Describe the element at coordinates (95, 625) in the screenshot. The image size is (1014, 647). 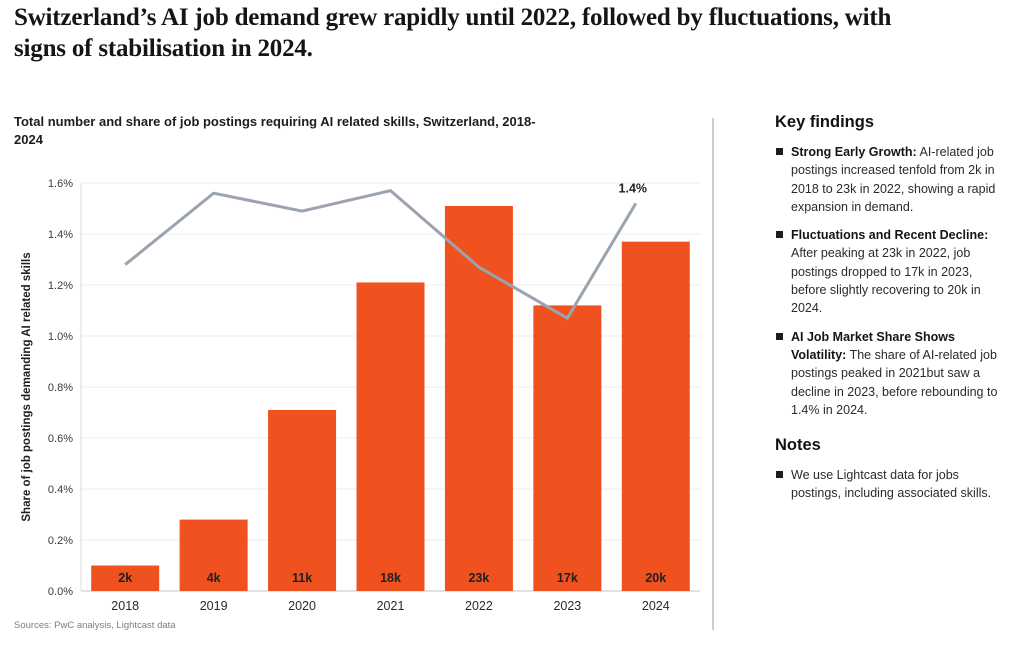
I see `sources-note: Sources: PwC analysis, Lightcast data` at that location.